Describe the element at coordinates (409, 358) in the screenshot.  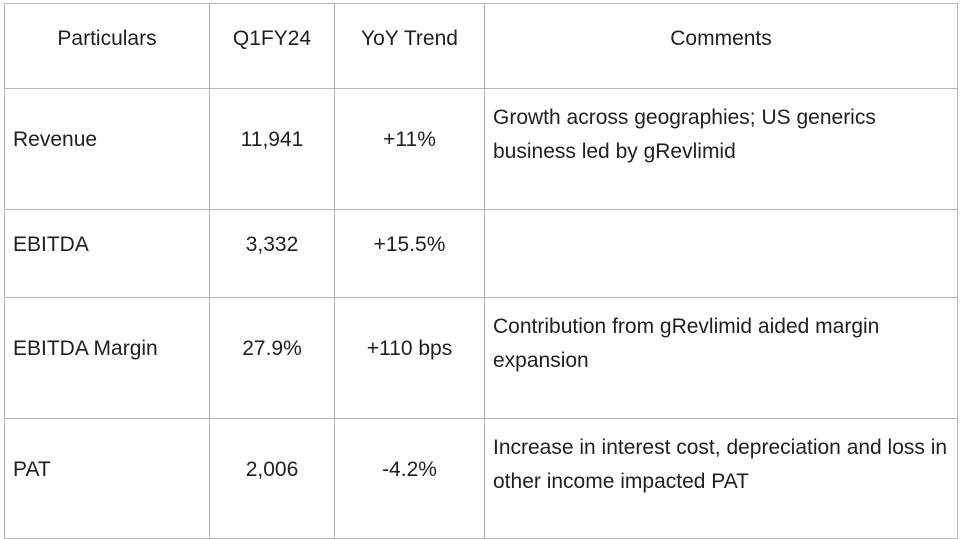
I see `row-trend: +110 bps` at that location.